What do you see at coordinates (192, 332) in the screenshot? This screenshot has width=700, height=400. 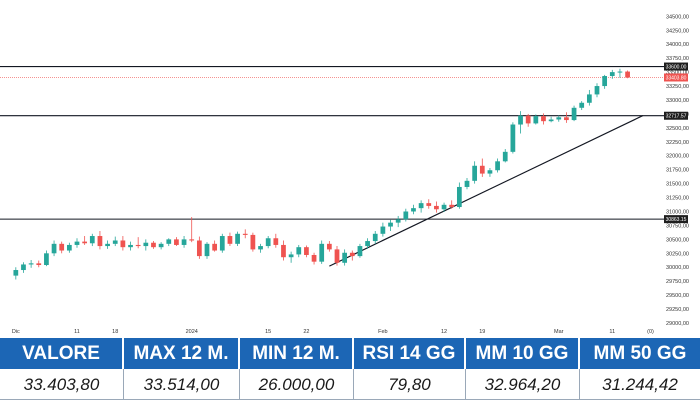 I see `x-tick-label: 2024` at bounding box center [192, 332].